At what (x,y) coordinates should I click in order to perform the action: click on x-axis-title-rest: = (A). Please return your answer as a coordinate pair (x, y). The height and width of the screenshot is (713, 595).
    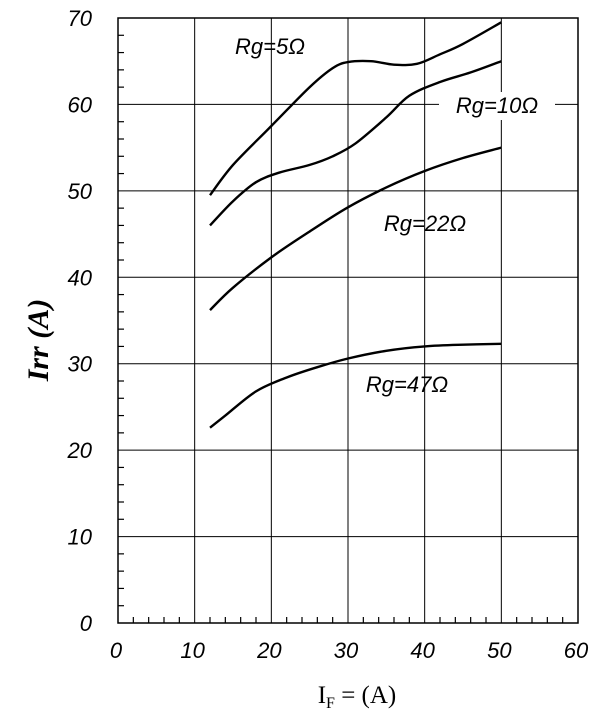
    Looking at the image, I should click on (365, 695).